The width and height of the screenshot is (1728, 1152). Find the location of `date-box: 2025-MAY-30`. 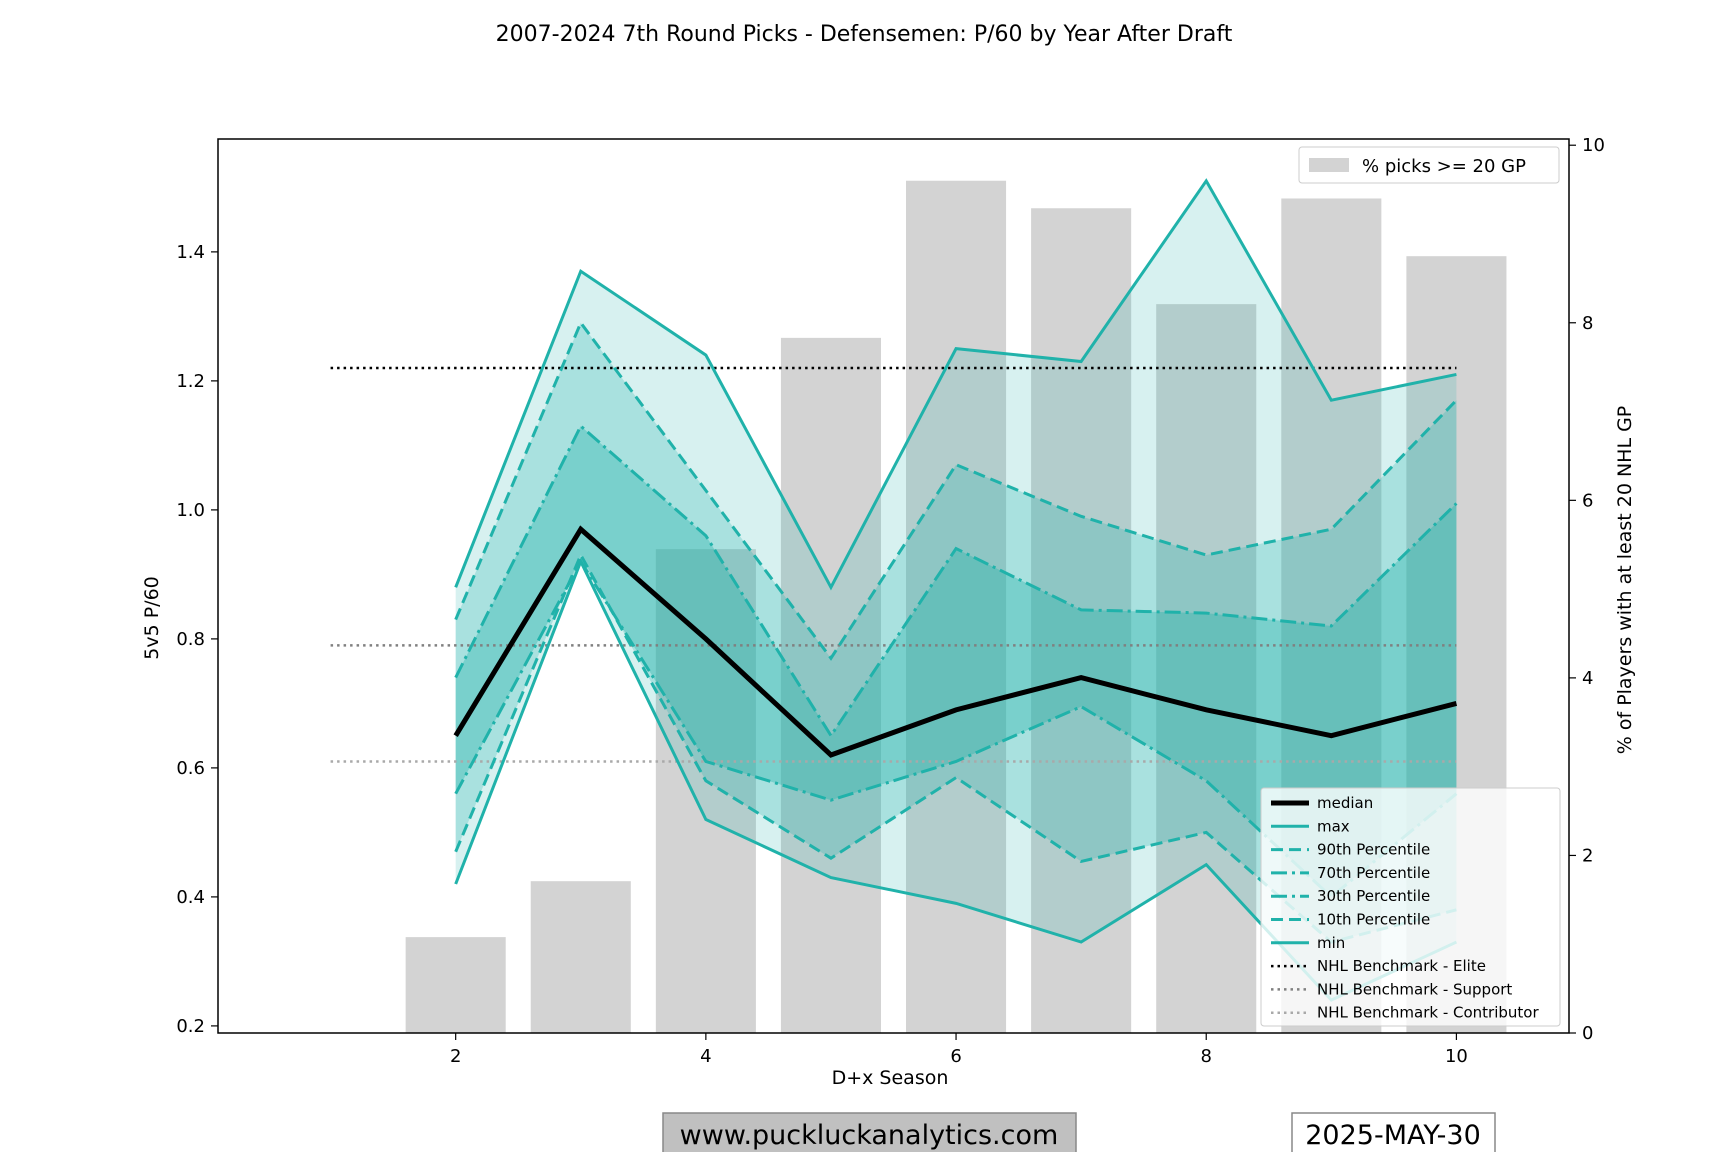

date-box: 2025-MAY-30 is located at coordinates (1393, 1132).